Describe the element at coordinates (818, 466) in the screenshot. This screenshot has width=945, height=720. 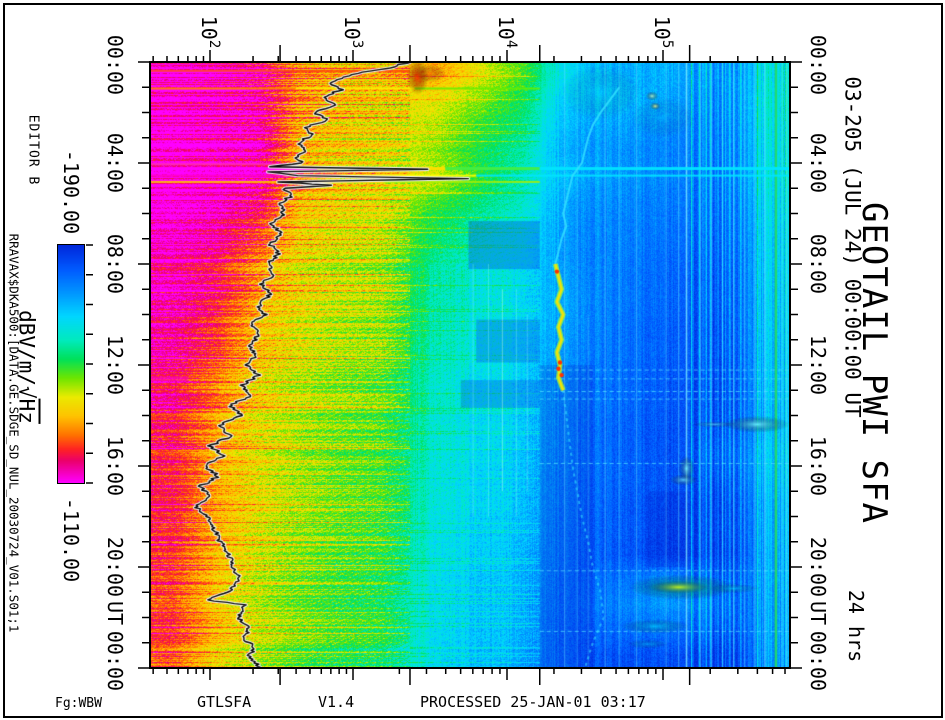
I see `time-label-right-4: 16:00` at that location.